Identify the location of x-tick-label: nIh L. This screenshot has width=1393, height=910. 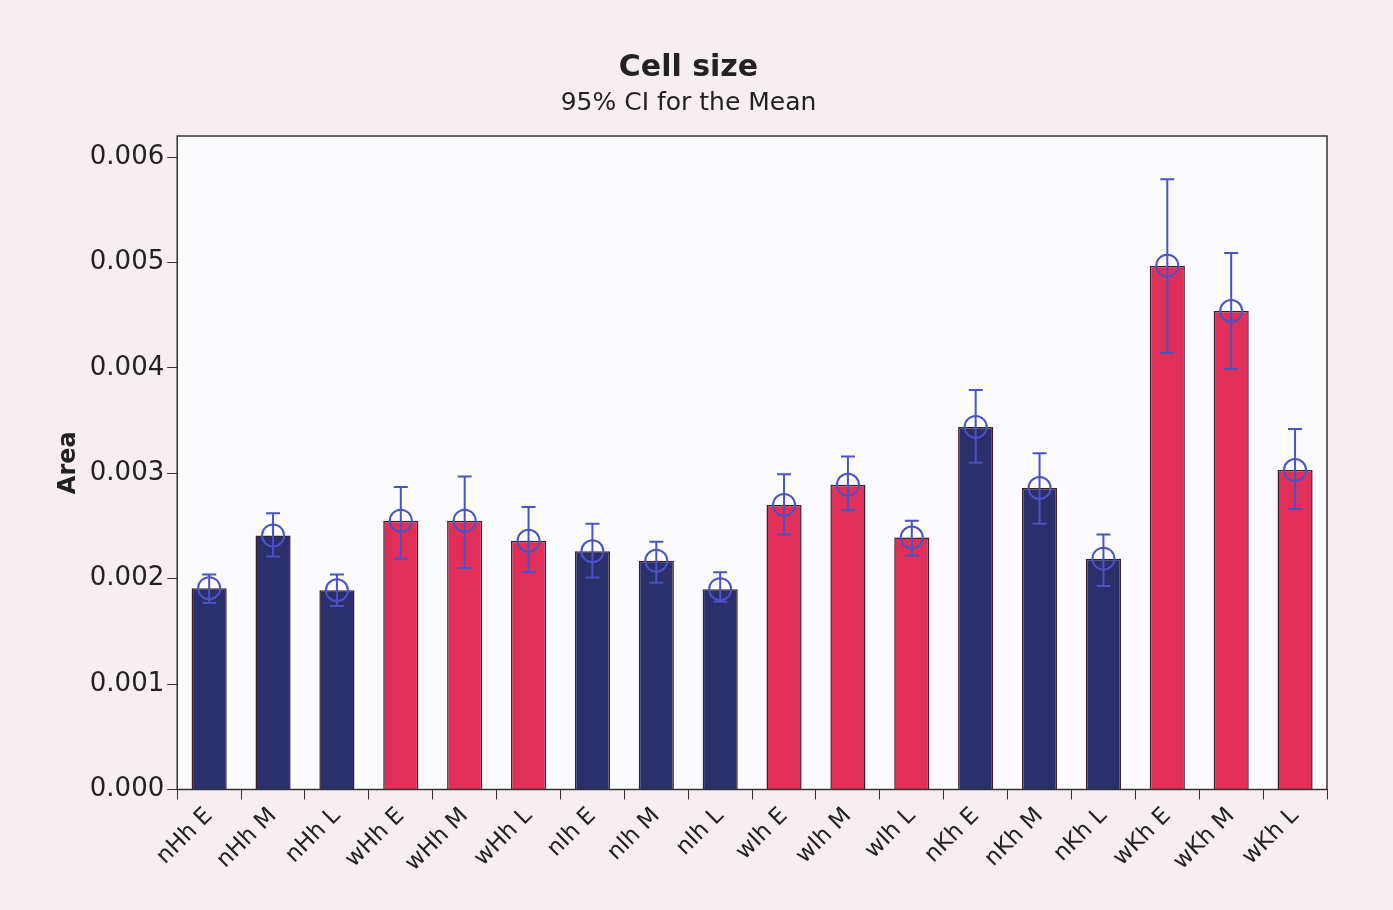
(699, 830).